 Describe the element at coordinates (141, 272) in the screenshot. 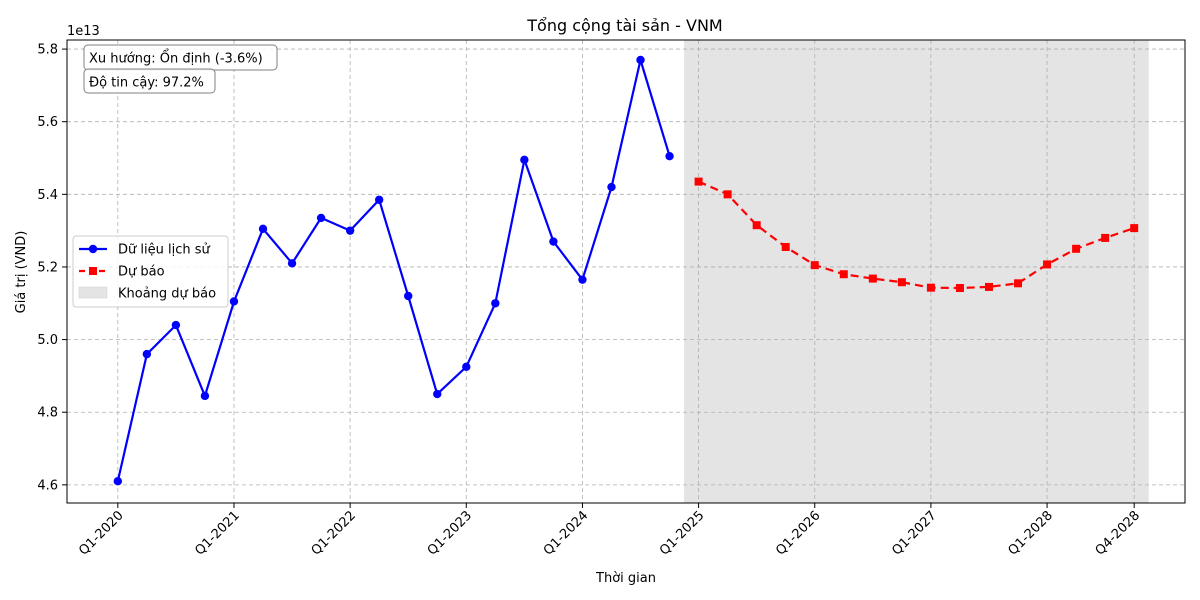

I see `legend-label: Dự báo` at that location.